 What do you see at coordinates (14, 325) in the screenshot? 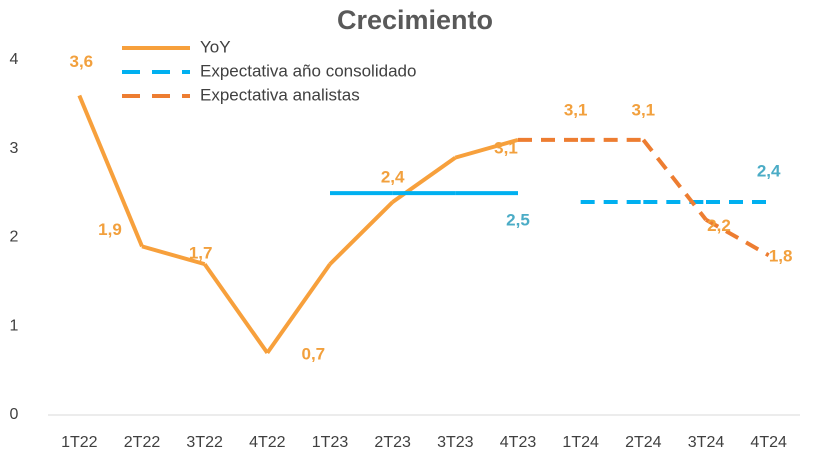
I see `y-tick-label: 1` at bounding box center [14, 325].